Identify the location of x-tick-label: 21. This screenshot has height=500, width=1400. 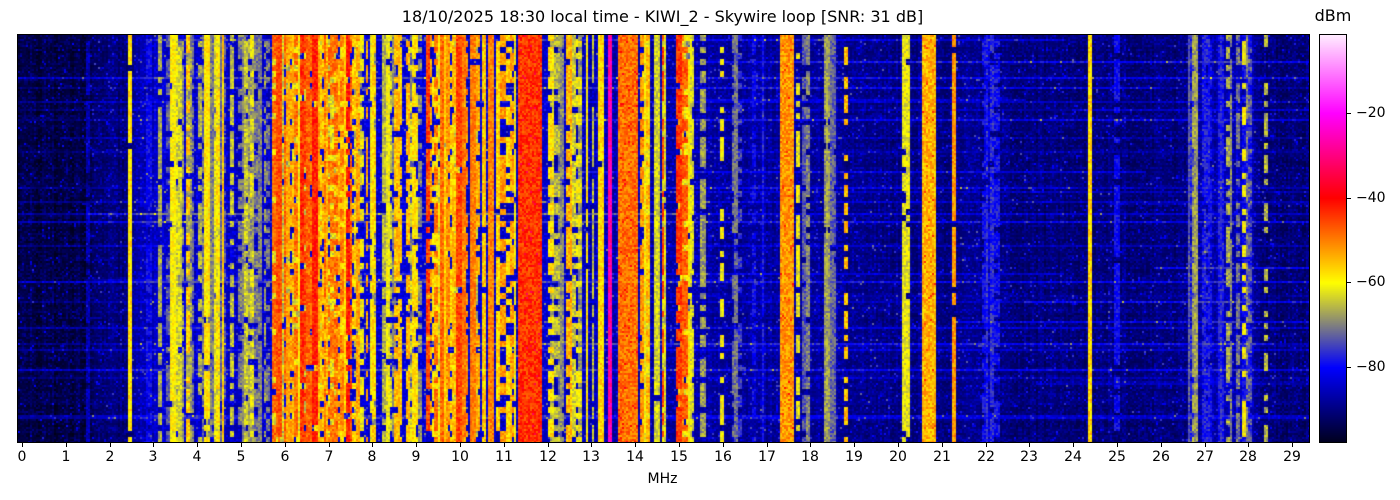
(942, 457).